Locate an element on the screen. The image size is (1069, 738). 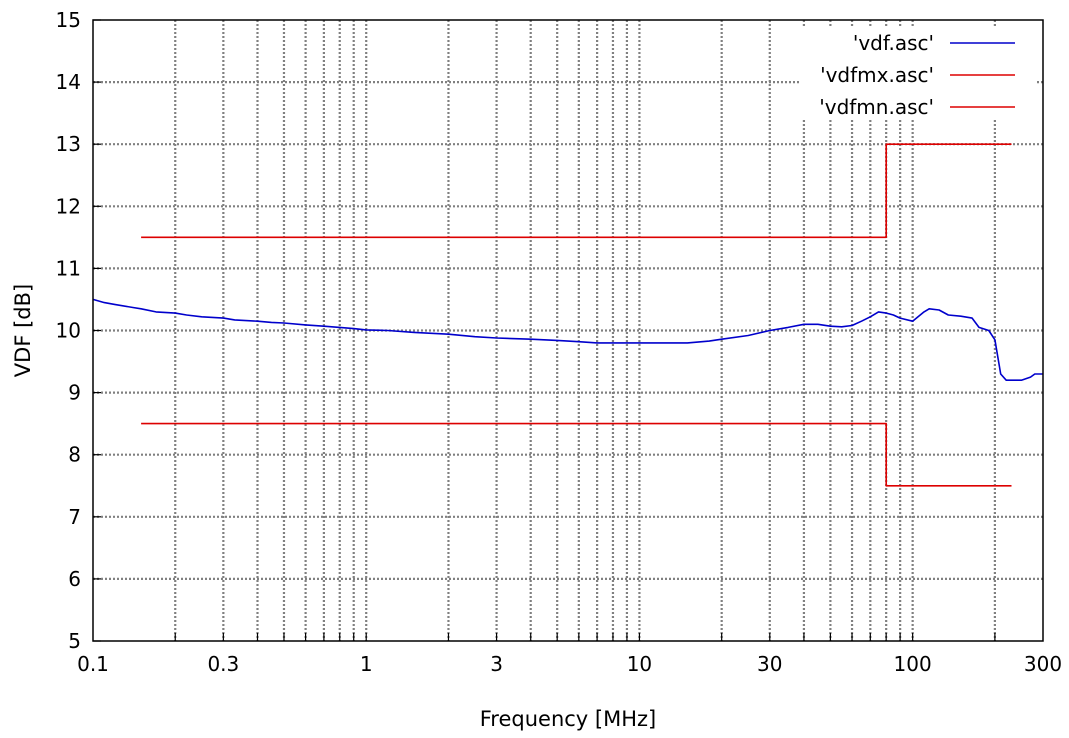
y-tick-label: 5 is located at coordinates (74, 641).